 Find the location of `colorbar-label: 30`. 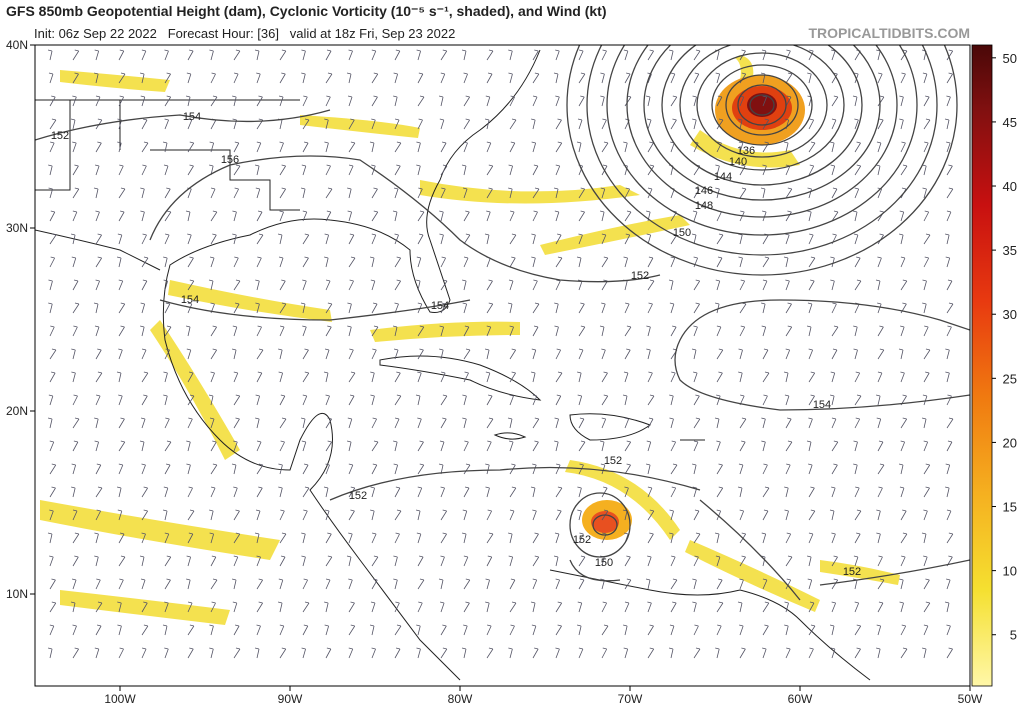

colorbar-label: 30 is located at coordinates (1010, 314).